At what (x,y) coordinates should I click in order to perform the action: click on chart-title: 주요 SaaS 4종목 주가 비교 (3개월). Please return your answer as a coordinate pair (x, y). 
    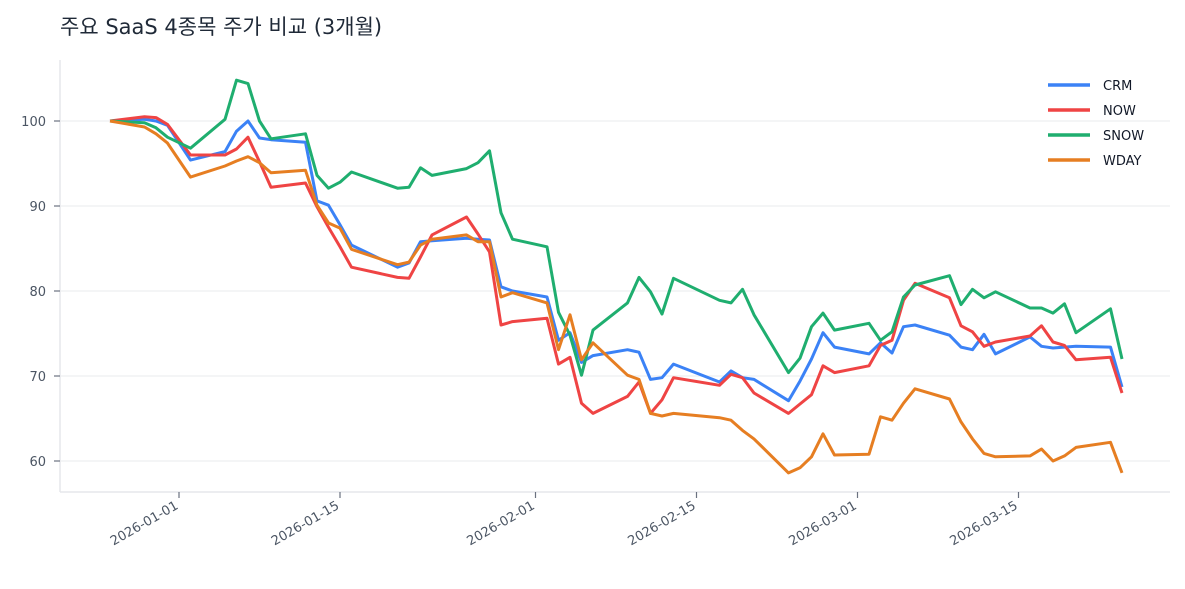
    Looking at the image, I should click on (221, 27).